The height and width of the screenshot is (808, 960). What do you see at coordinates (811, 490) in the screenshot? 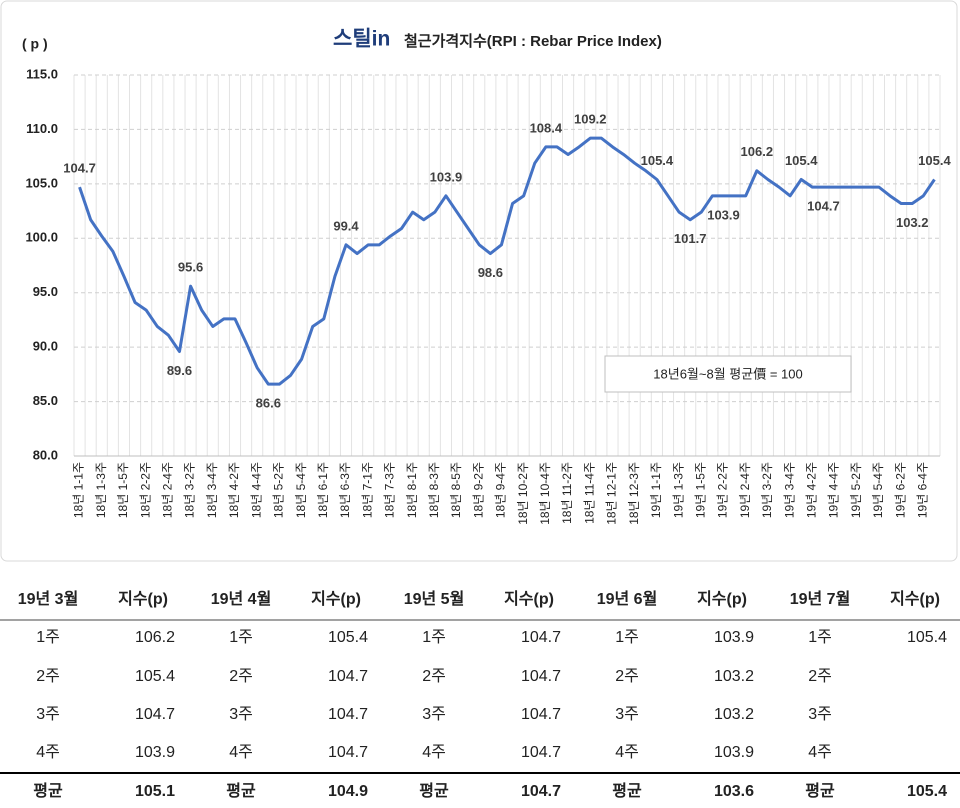
I see `x-tick-label: 19년 4-2주` at bounding box center [811, 490].